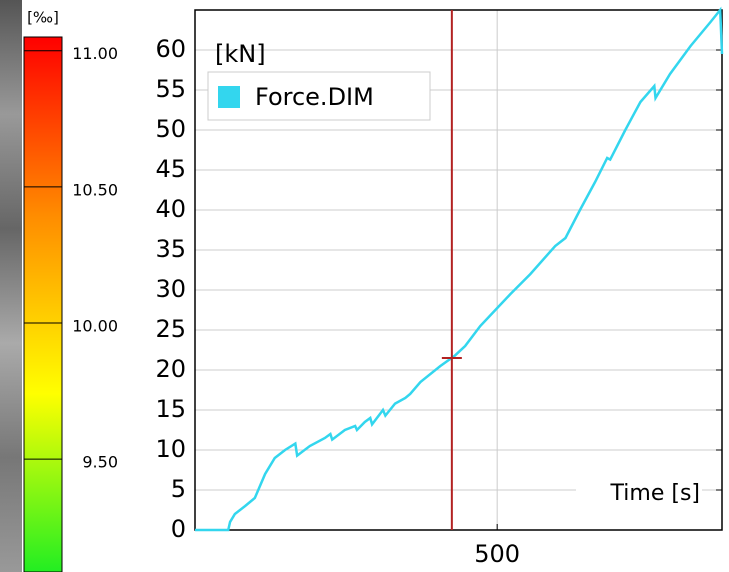 This screenshot has width=729, height=572. I want to click on legend-box, so click(319, 96).